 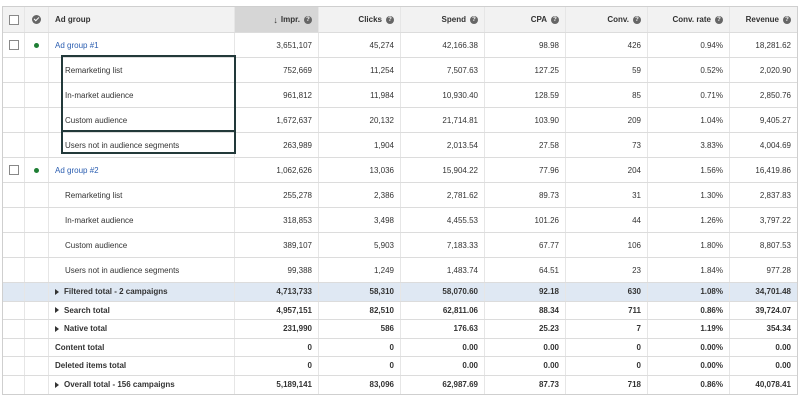 What do you see at coordinates (142, 292) in the screenshot?
I see `totals-name: Filtered total - 2 campaigns` at bounding box center [142, 292].